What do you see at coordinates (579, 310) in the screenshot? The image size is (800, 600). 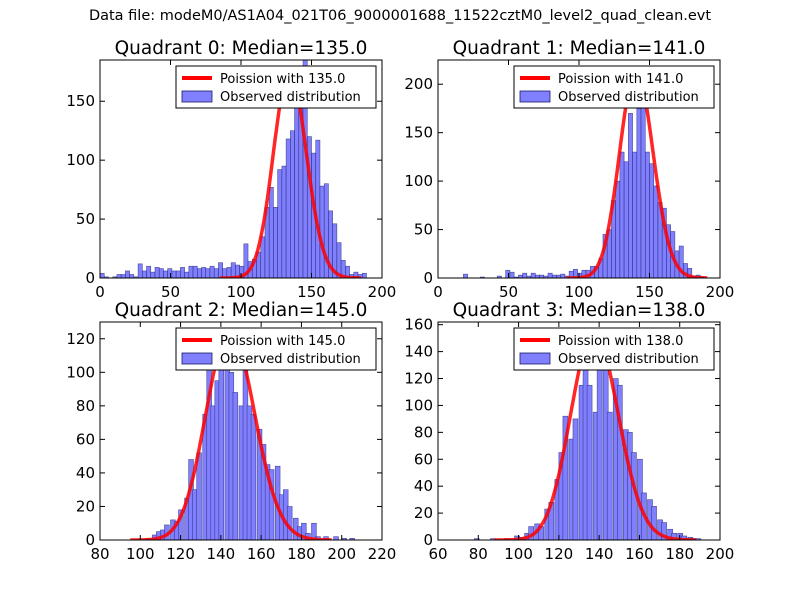 I see `quadrant-3-title: Quadrant 3: Median=138.0` at bounding box center [579, 310].